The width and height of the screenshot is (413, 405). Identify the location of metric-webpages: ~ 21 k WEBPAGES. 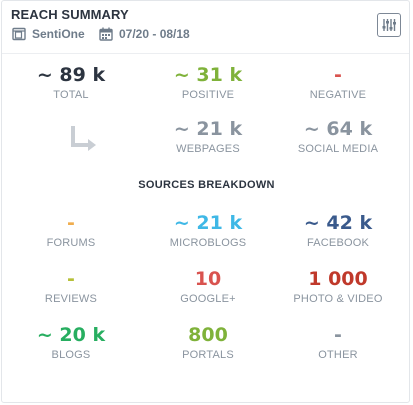
(208, 136).